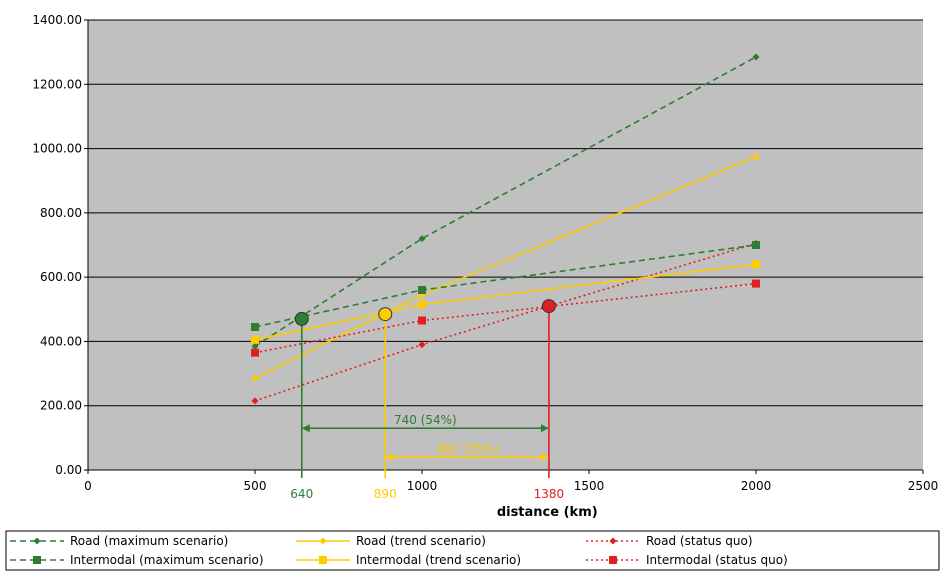  Describe the element at coordinates (301, 494) in the screenshot. I see `intersection-label: 640` at that location.